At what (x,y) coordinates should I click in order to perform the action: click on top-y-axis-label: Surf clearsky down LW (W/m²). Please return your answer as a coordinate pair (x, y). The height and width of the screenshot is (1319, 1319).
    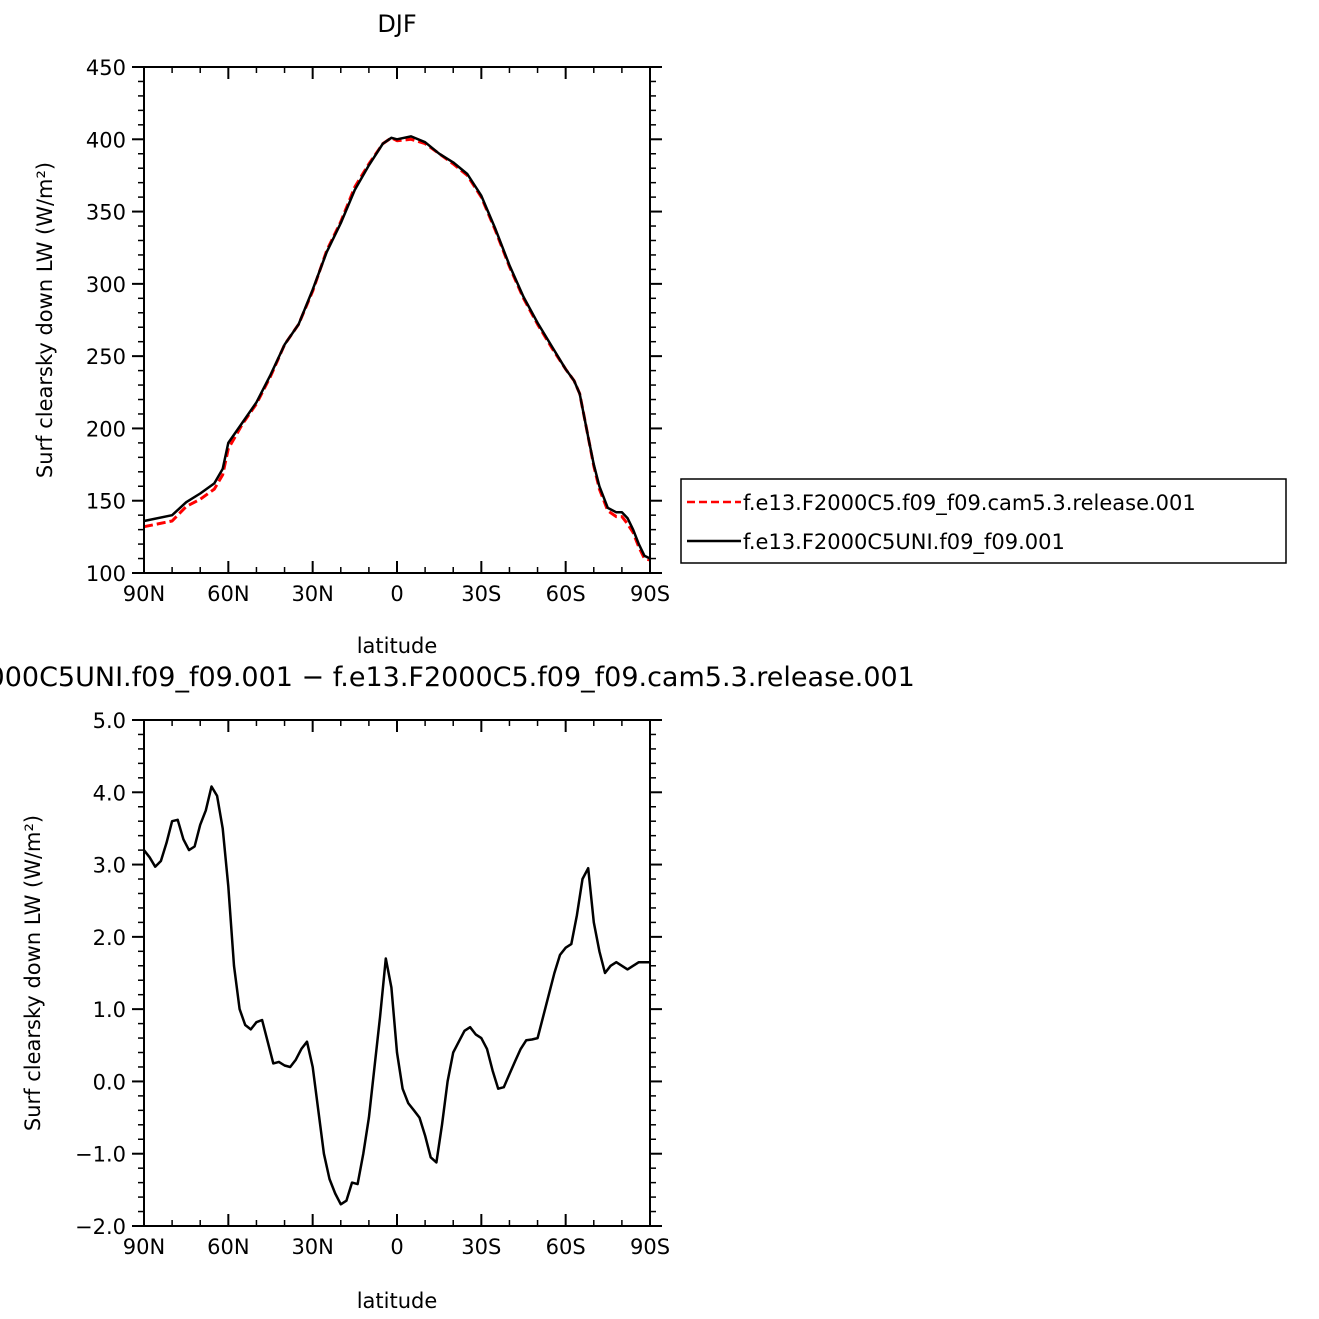
    Looking at the image, I should click on (45, 320).